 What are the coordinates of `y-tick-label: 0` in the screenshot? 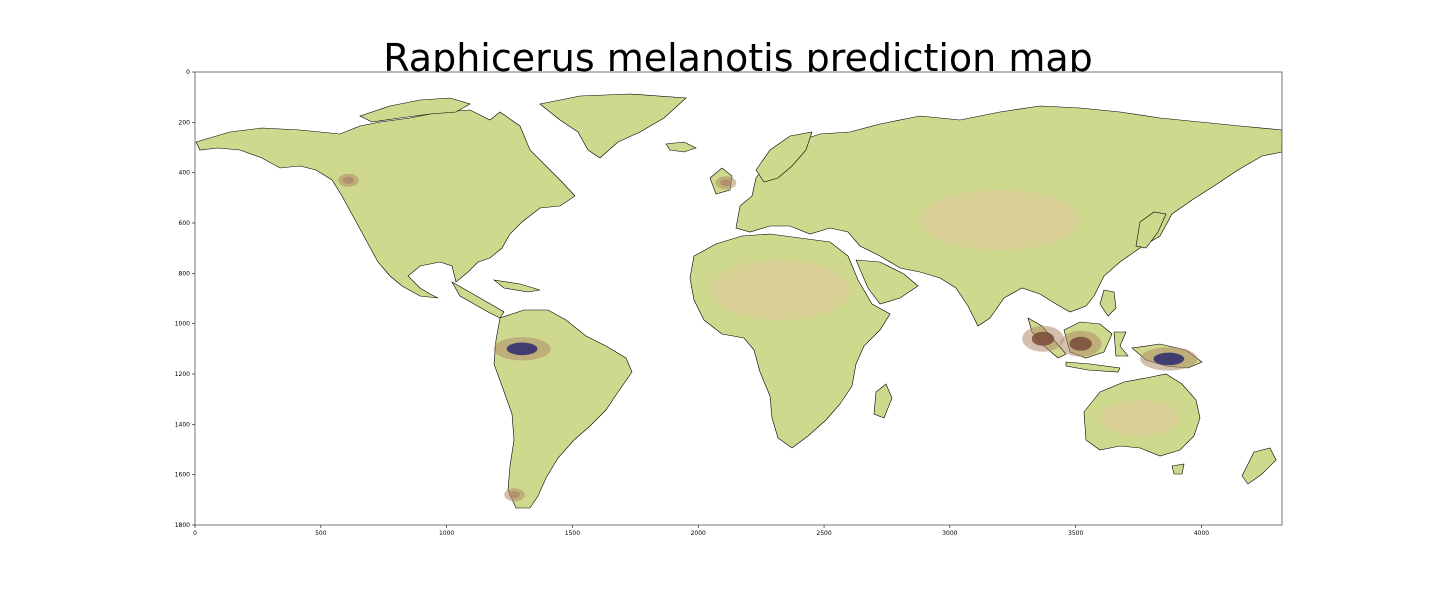 It's located at (188, 72).